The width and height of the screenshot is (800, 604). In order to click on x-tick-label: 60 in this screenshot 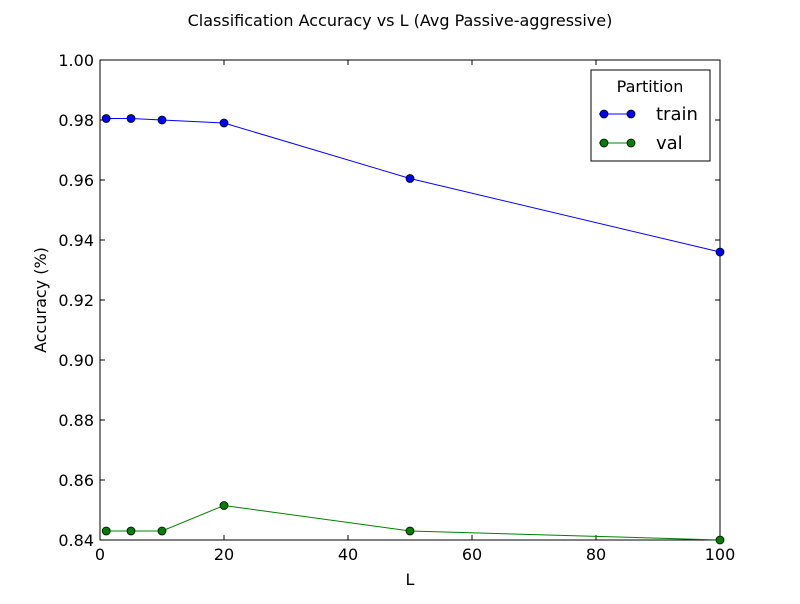, I will do `click(472, 554)`.